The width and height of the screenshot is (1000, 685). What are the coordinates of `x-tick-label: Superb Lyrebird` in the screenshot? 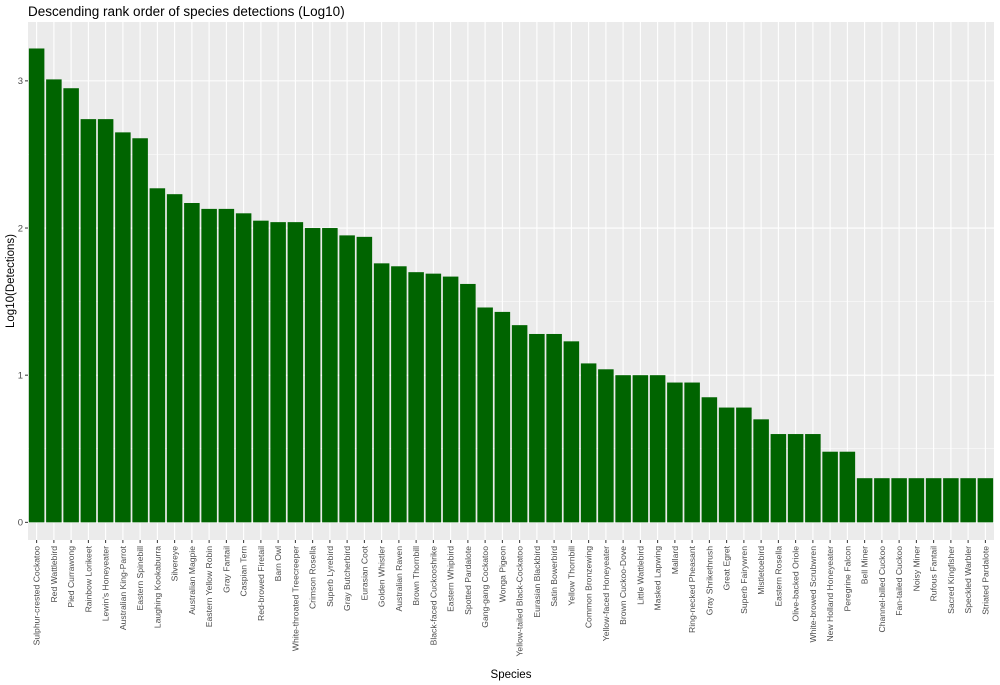 It's located at (330, 576).